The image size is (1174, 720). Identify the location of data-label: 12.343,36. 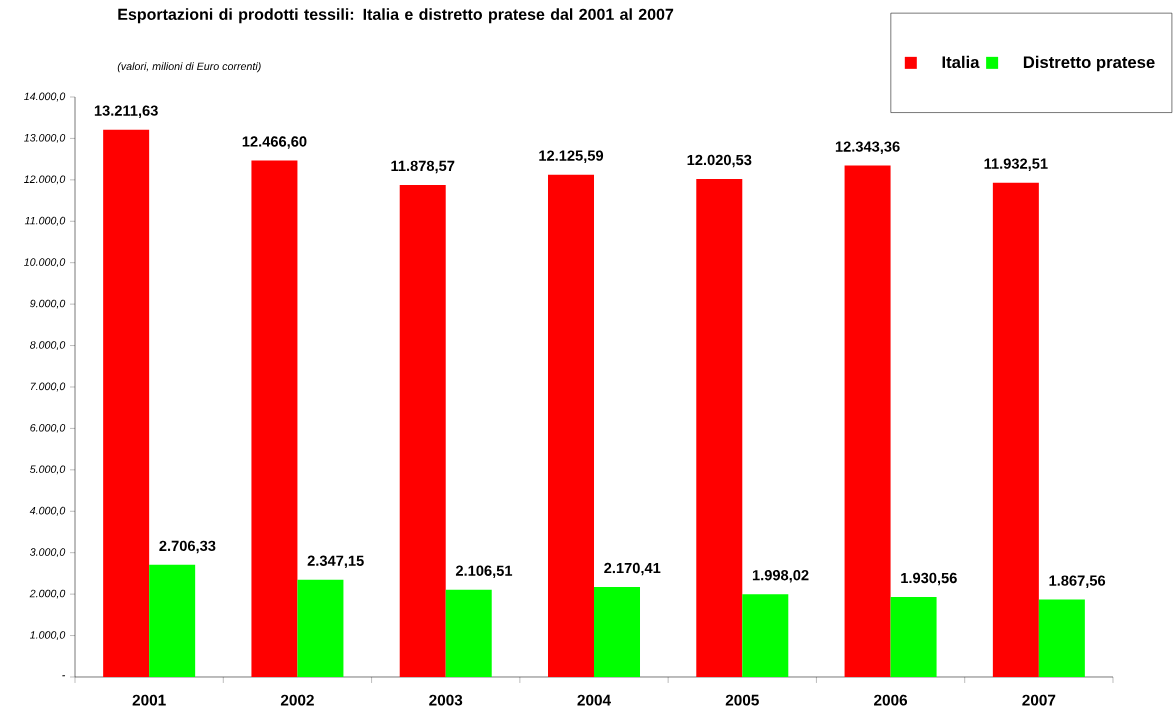
(867, 147).